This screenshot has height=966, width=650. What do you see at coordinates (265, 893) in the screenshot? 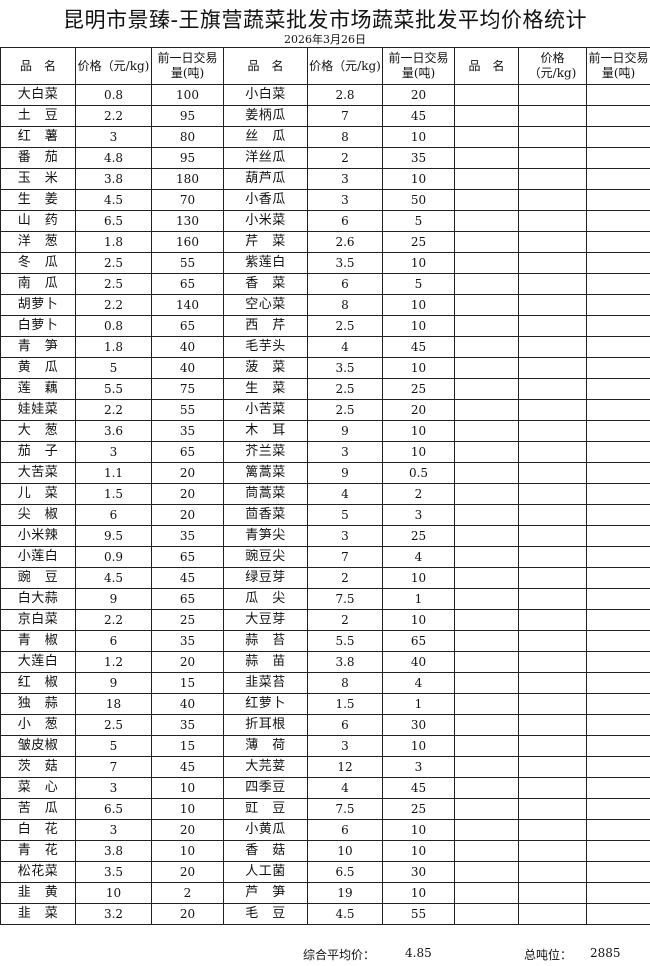
I see `cell-name: 芦 笋` at bounding box center [265, 893].